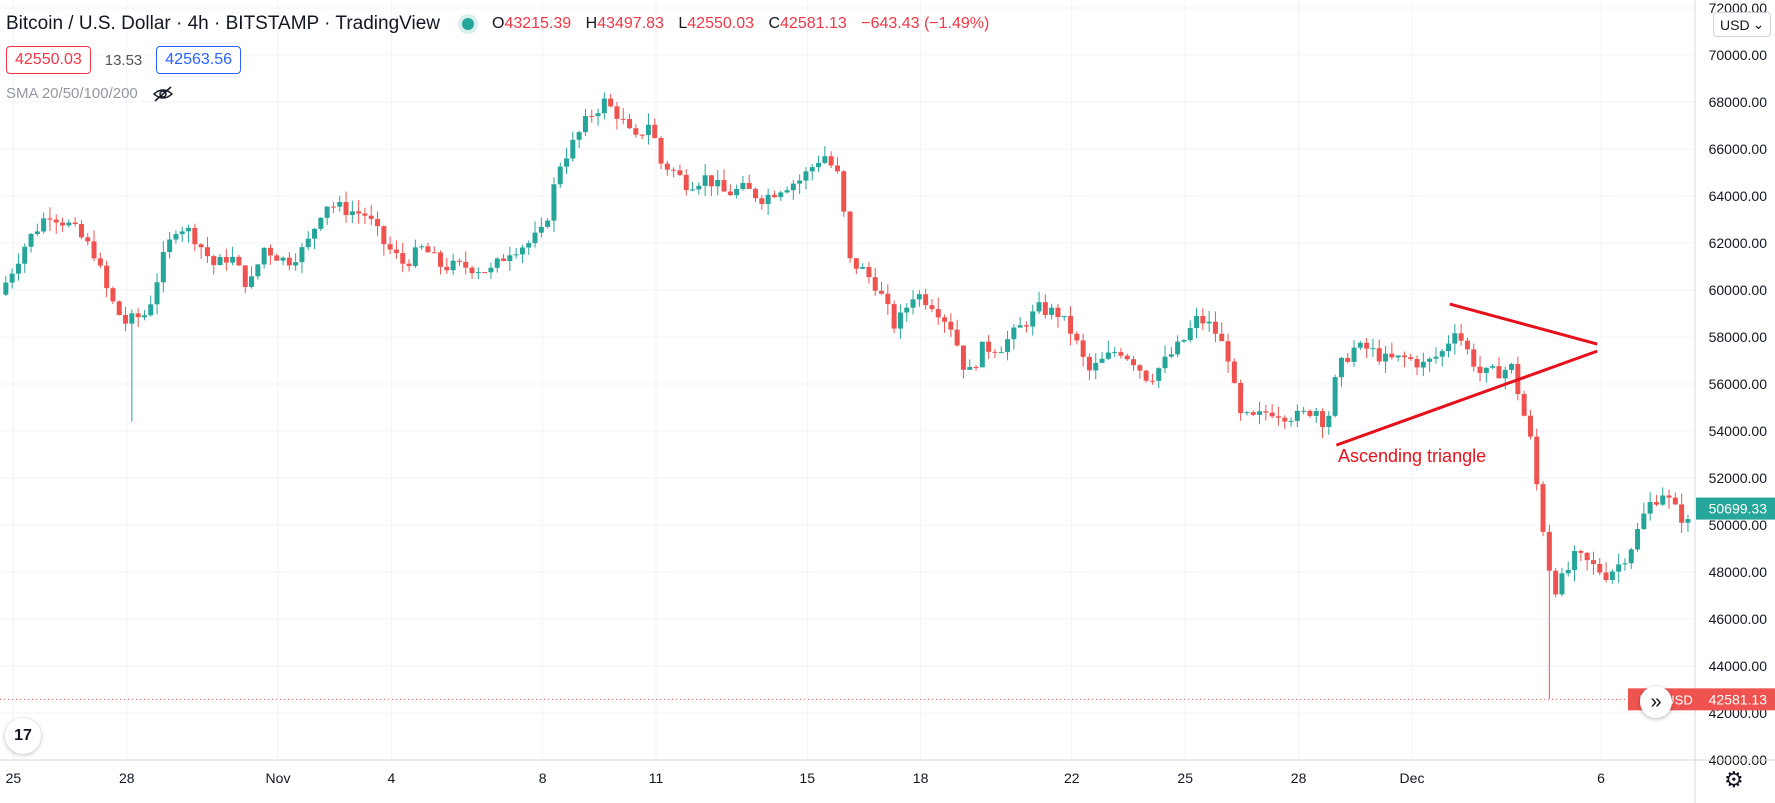 Image resolution: width=1775 pixels, height=803 pixels. I want to click on y-tick-label: 44000.00, so click(1738, 666).